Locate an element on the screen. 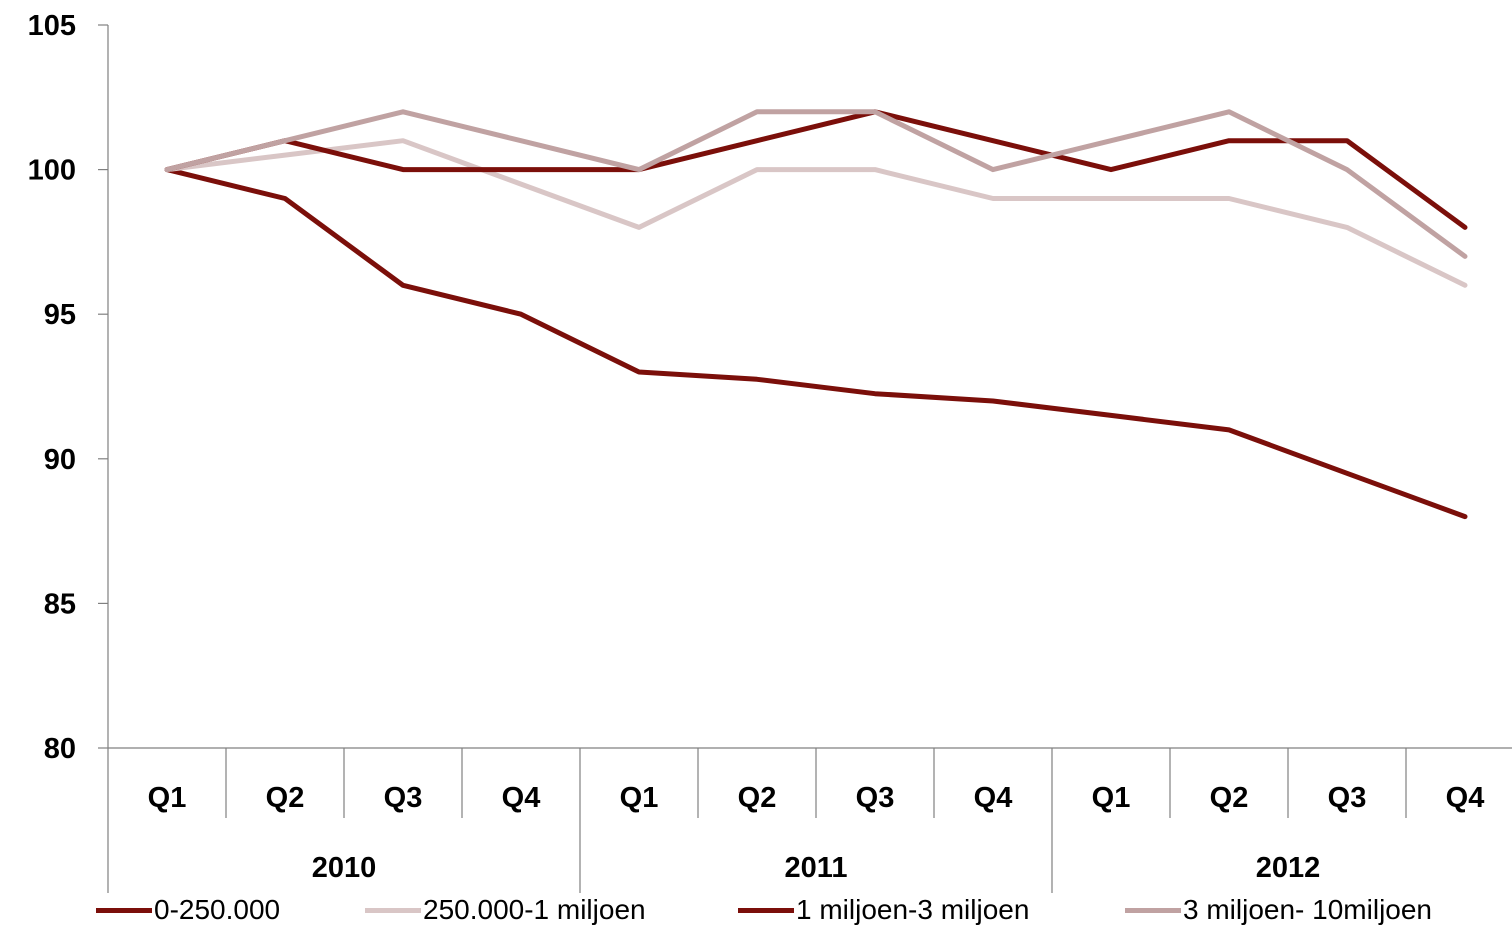 This screenshot has width=1512, height=926. x-tick-label-year: 2011 is located at coordinates (816, 868).